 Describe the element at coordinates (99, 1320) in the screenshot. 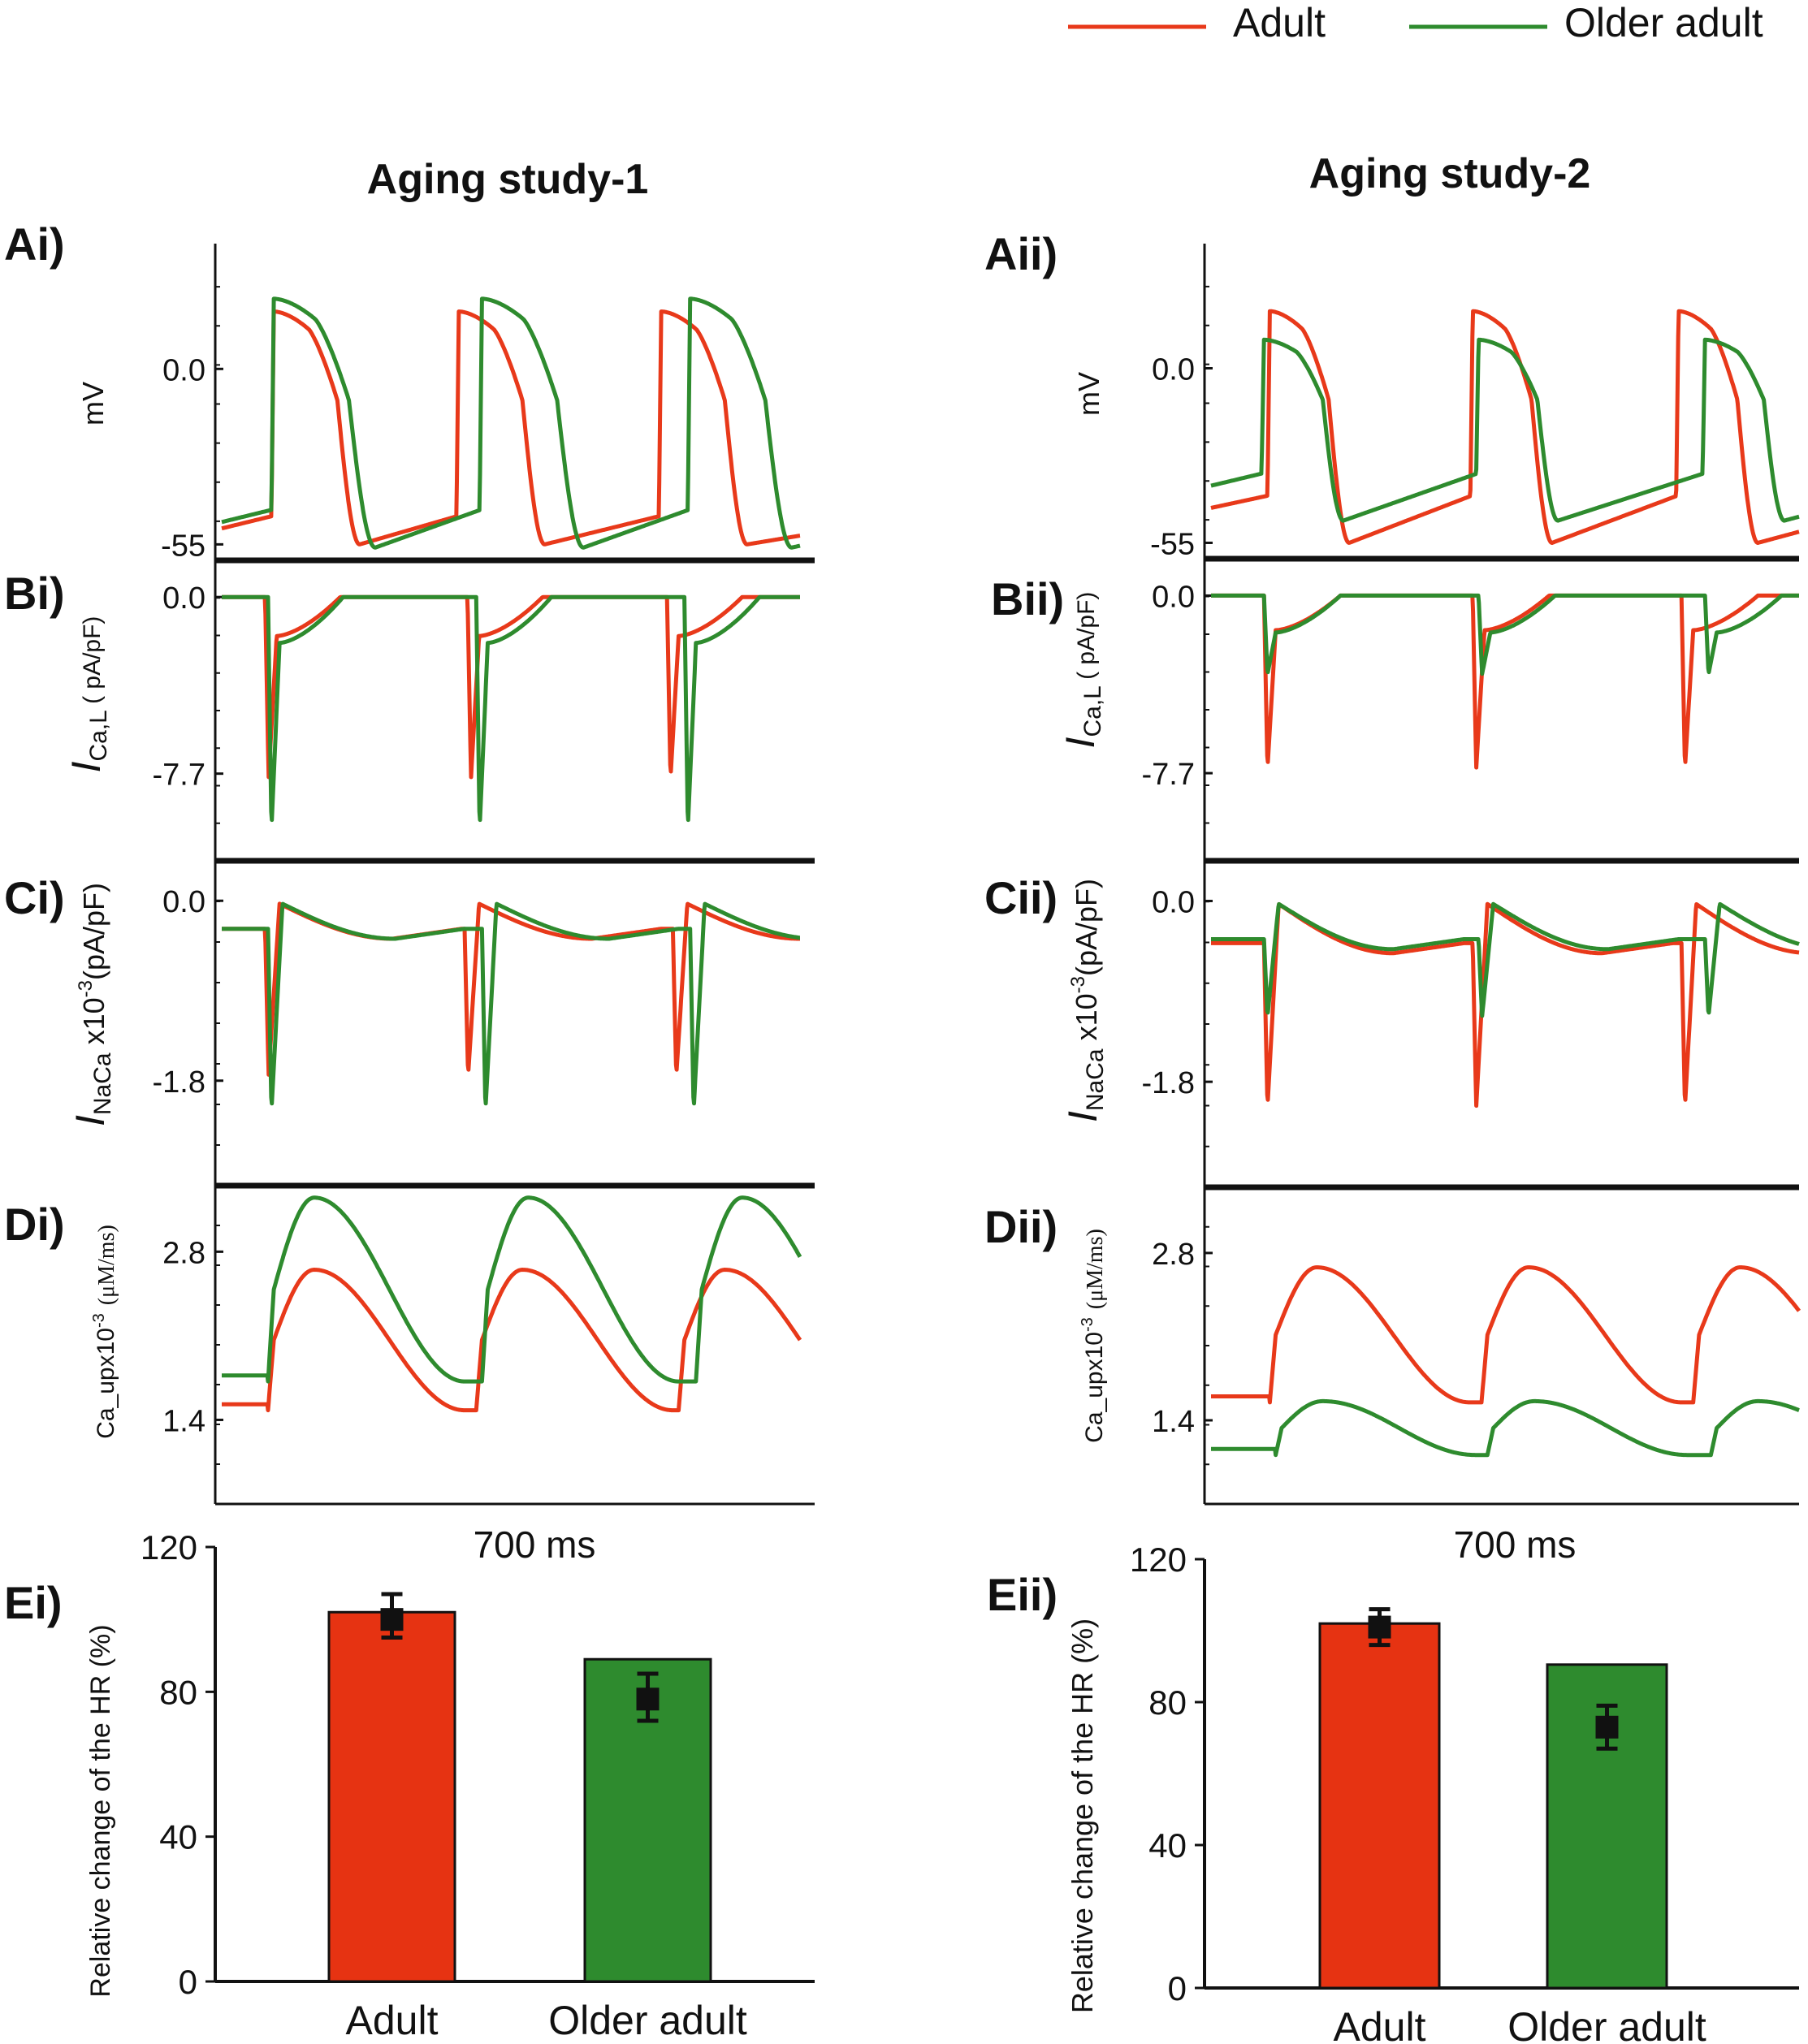

I see `ylabel-Di-sup: -3` at that location.